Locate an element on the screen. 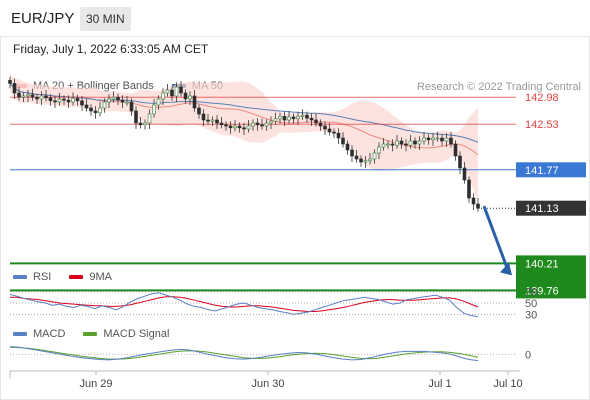  pivot-tag is located at coordinates (551, 170).